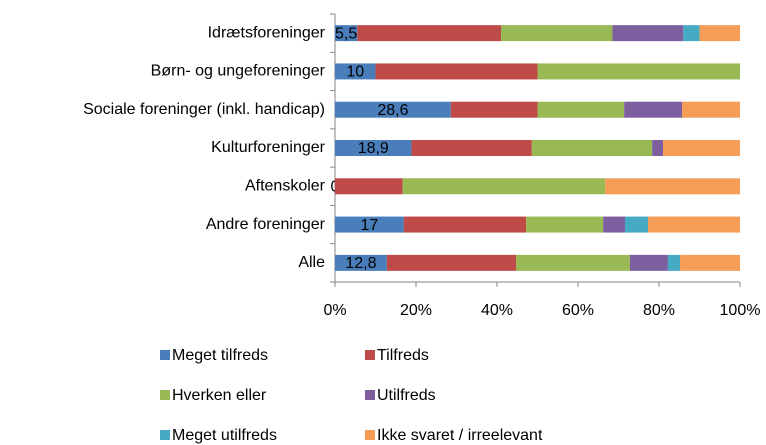 This screenshot has height=445, width=766. What do you see at coordinates (311, 262) in the screenshot?
I see `category-label: Alle` at bounding box center [311, 262].